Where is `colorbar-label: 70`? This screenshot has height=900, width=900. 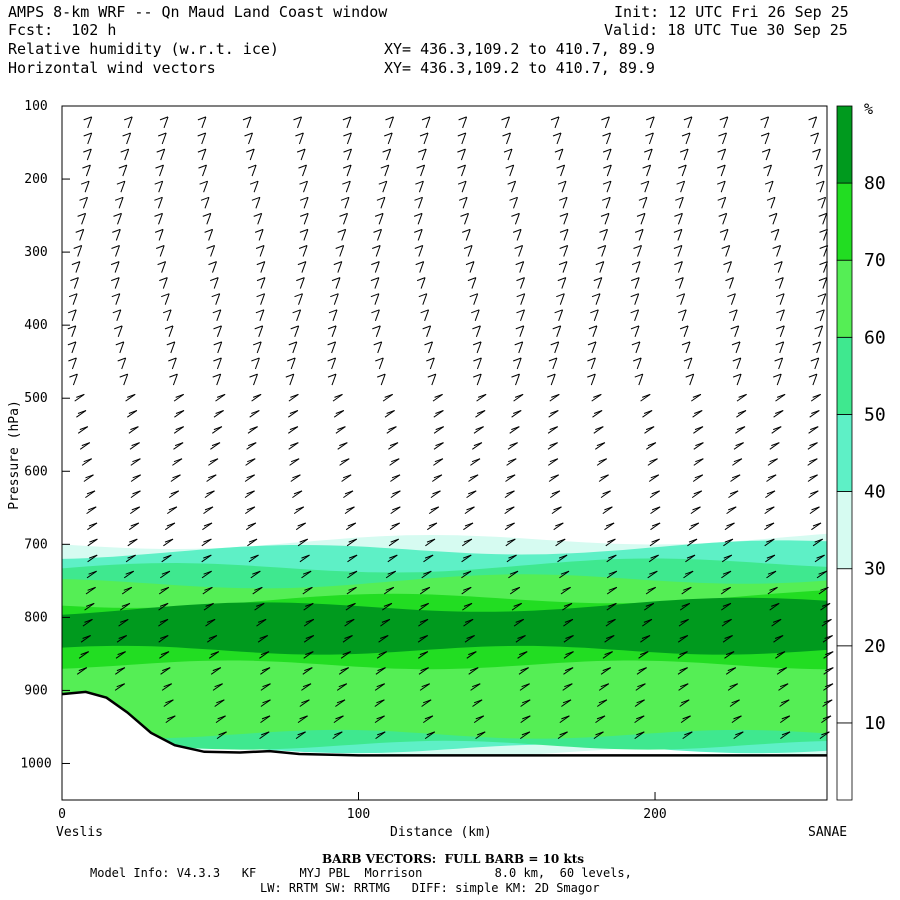 colorbar-label: 70 is located at coordinates (875, 260).